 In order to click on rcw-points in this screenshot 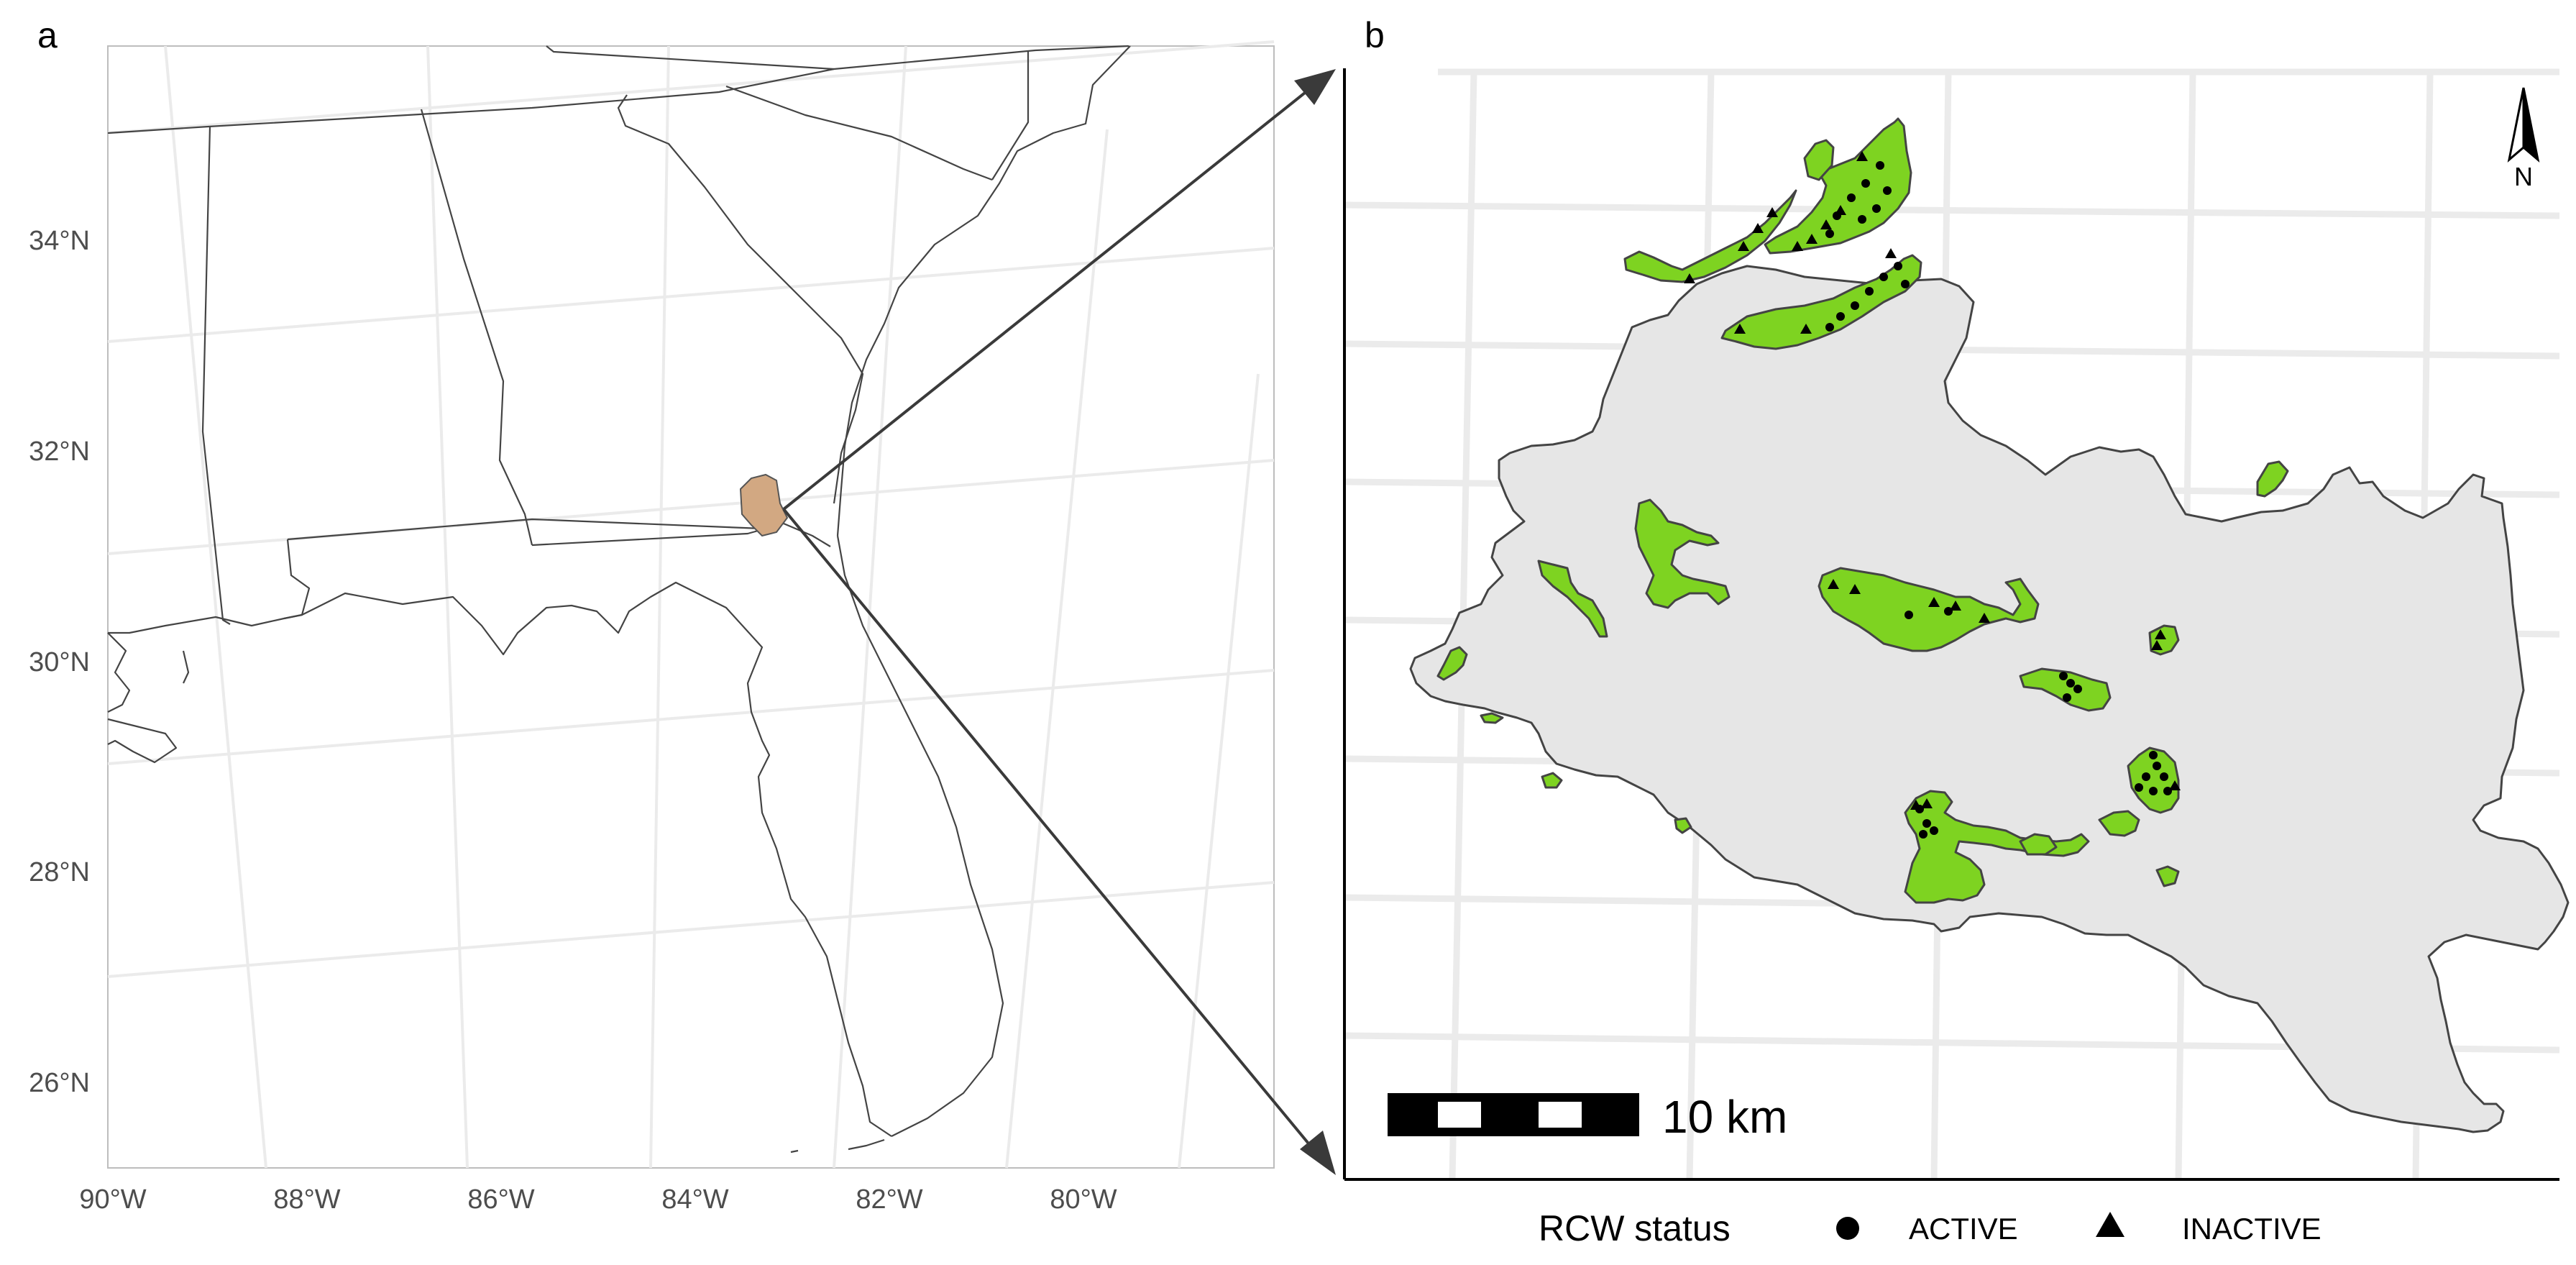, I will do `click(1998, 500)`.